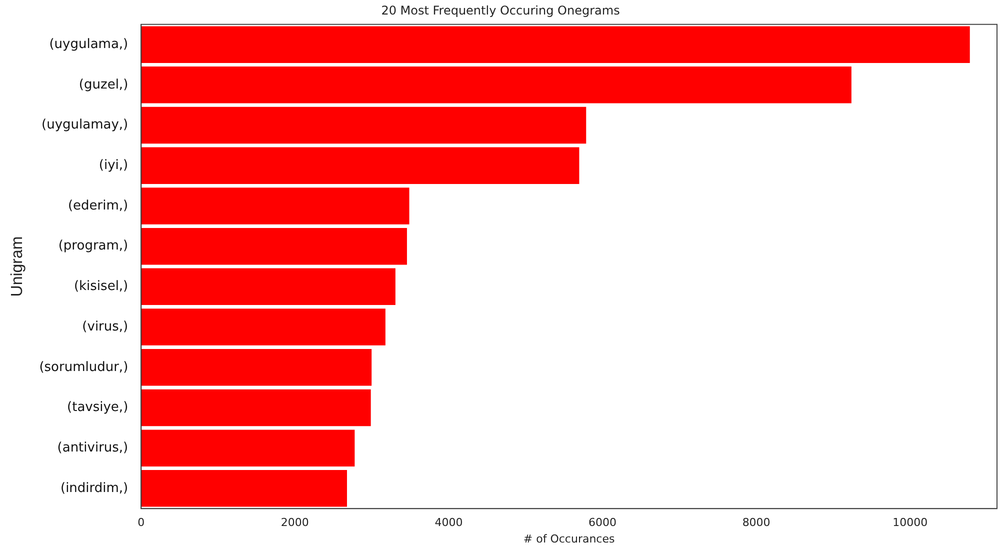 This screenshot has width=1000, height=548. What do you see at coordinates (756, 523) in the screenshot?
I see `x-tick-label: 8000` at bounding box center [756, 523].